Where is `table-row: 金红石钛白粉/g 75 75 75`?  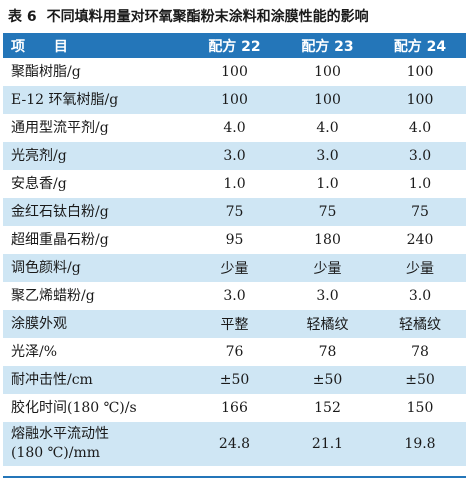 table-row: 金红石钛白粉/g 75 75 75 is located at coordinates (234, 212).